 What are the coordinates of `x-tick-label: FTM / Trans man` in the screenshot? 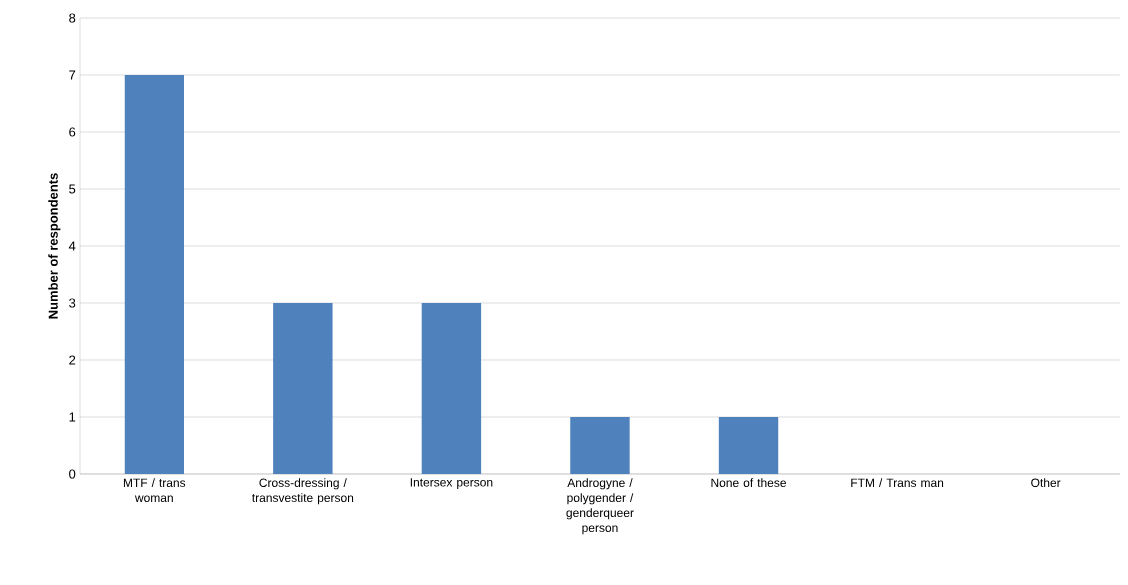 It's located at (897, 482).